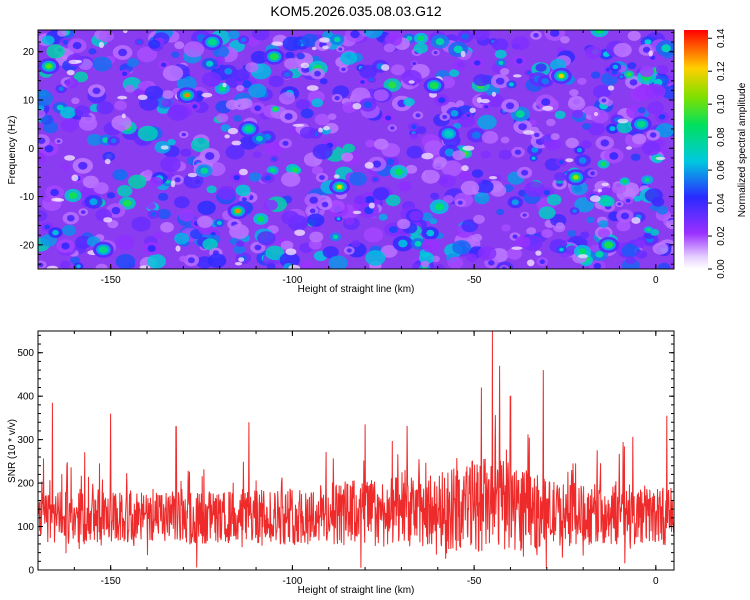  I want to click on y-tick-label: -20, so click(27, 245).